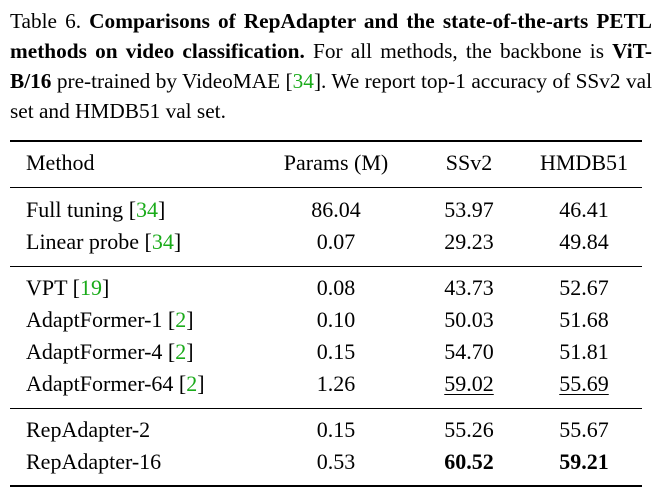  What do you see at coordinates (469, 461) in the screenshot?
I see `ssv2-cell-best: 60.52` at bounding box center [469, 461].